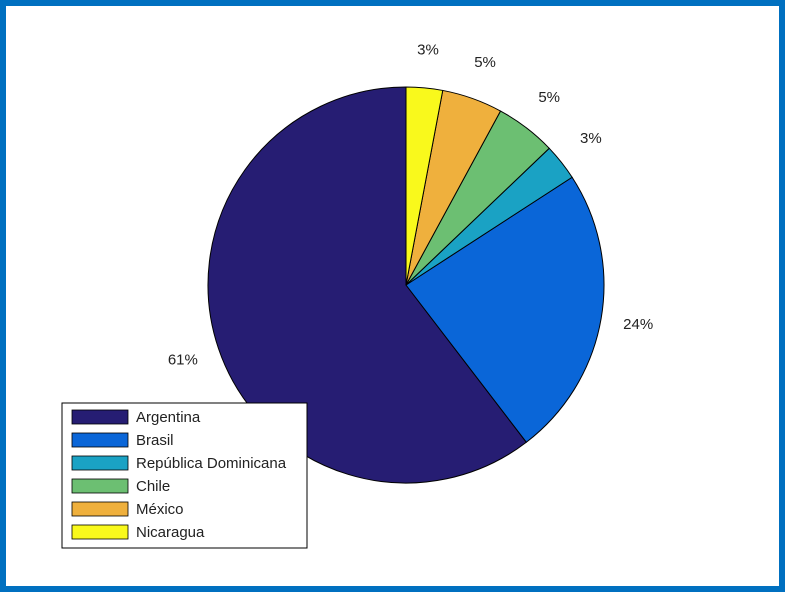 The image size is (785, 592). What do you see at coordinates (153, 486) in the screenshot?
I see `legend-label: Chile` at bounding box center [153, 486].